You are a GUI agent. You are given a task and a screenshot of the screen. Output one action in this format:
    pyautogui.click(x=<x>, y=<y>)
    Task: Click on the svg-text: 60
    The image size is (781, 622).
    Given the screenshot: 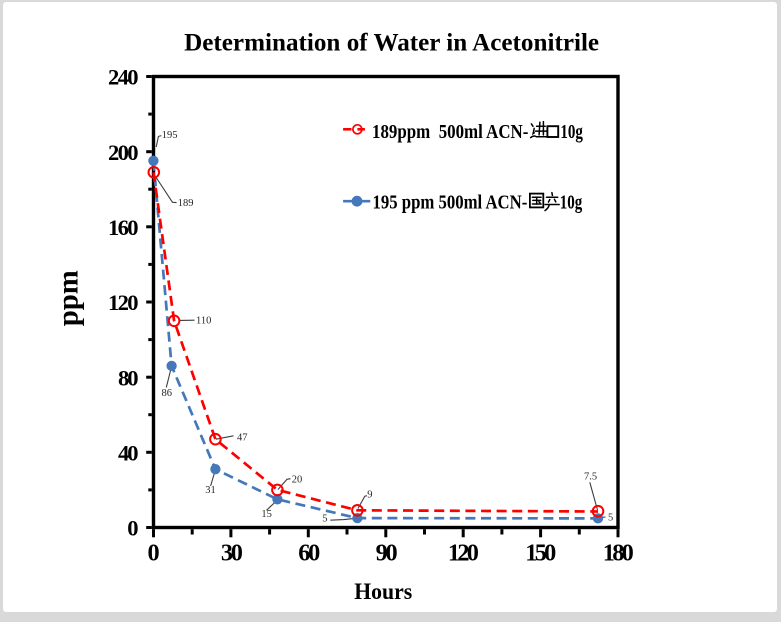 What is the action you would take?
    pyautogui.click(x=309, y=553)
    